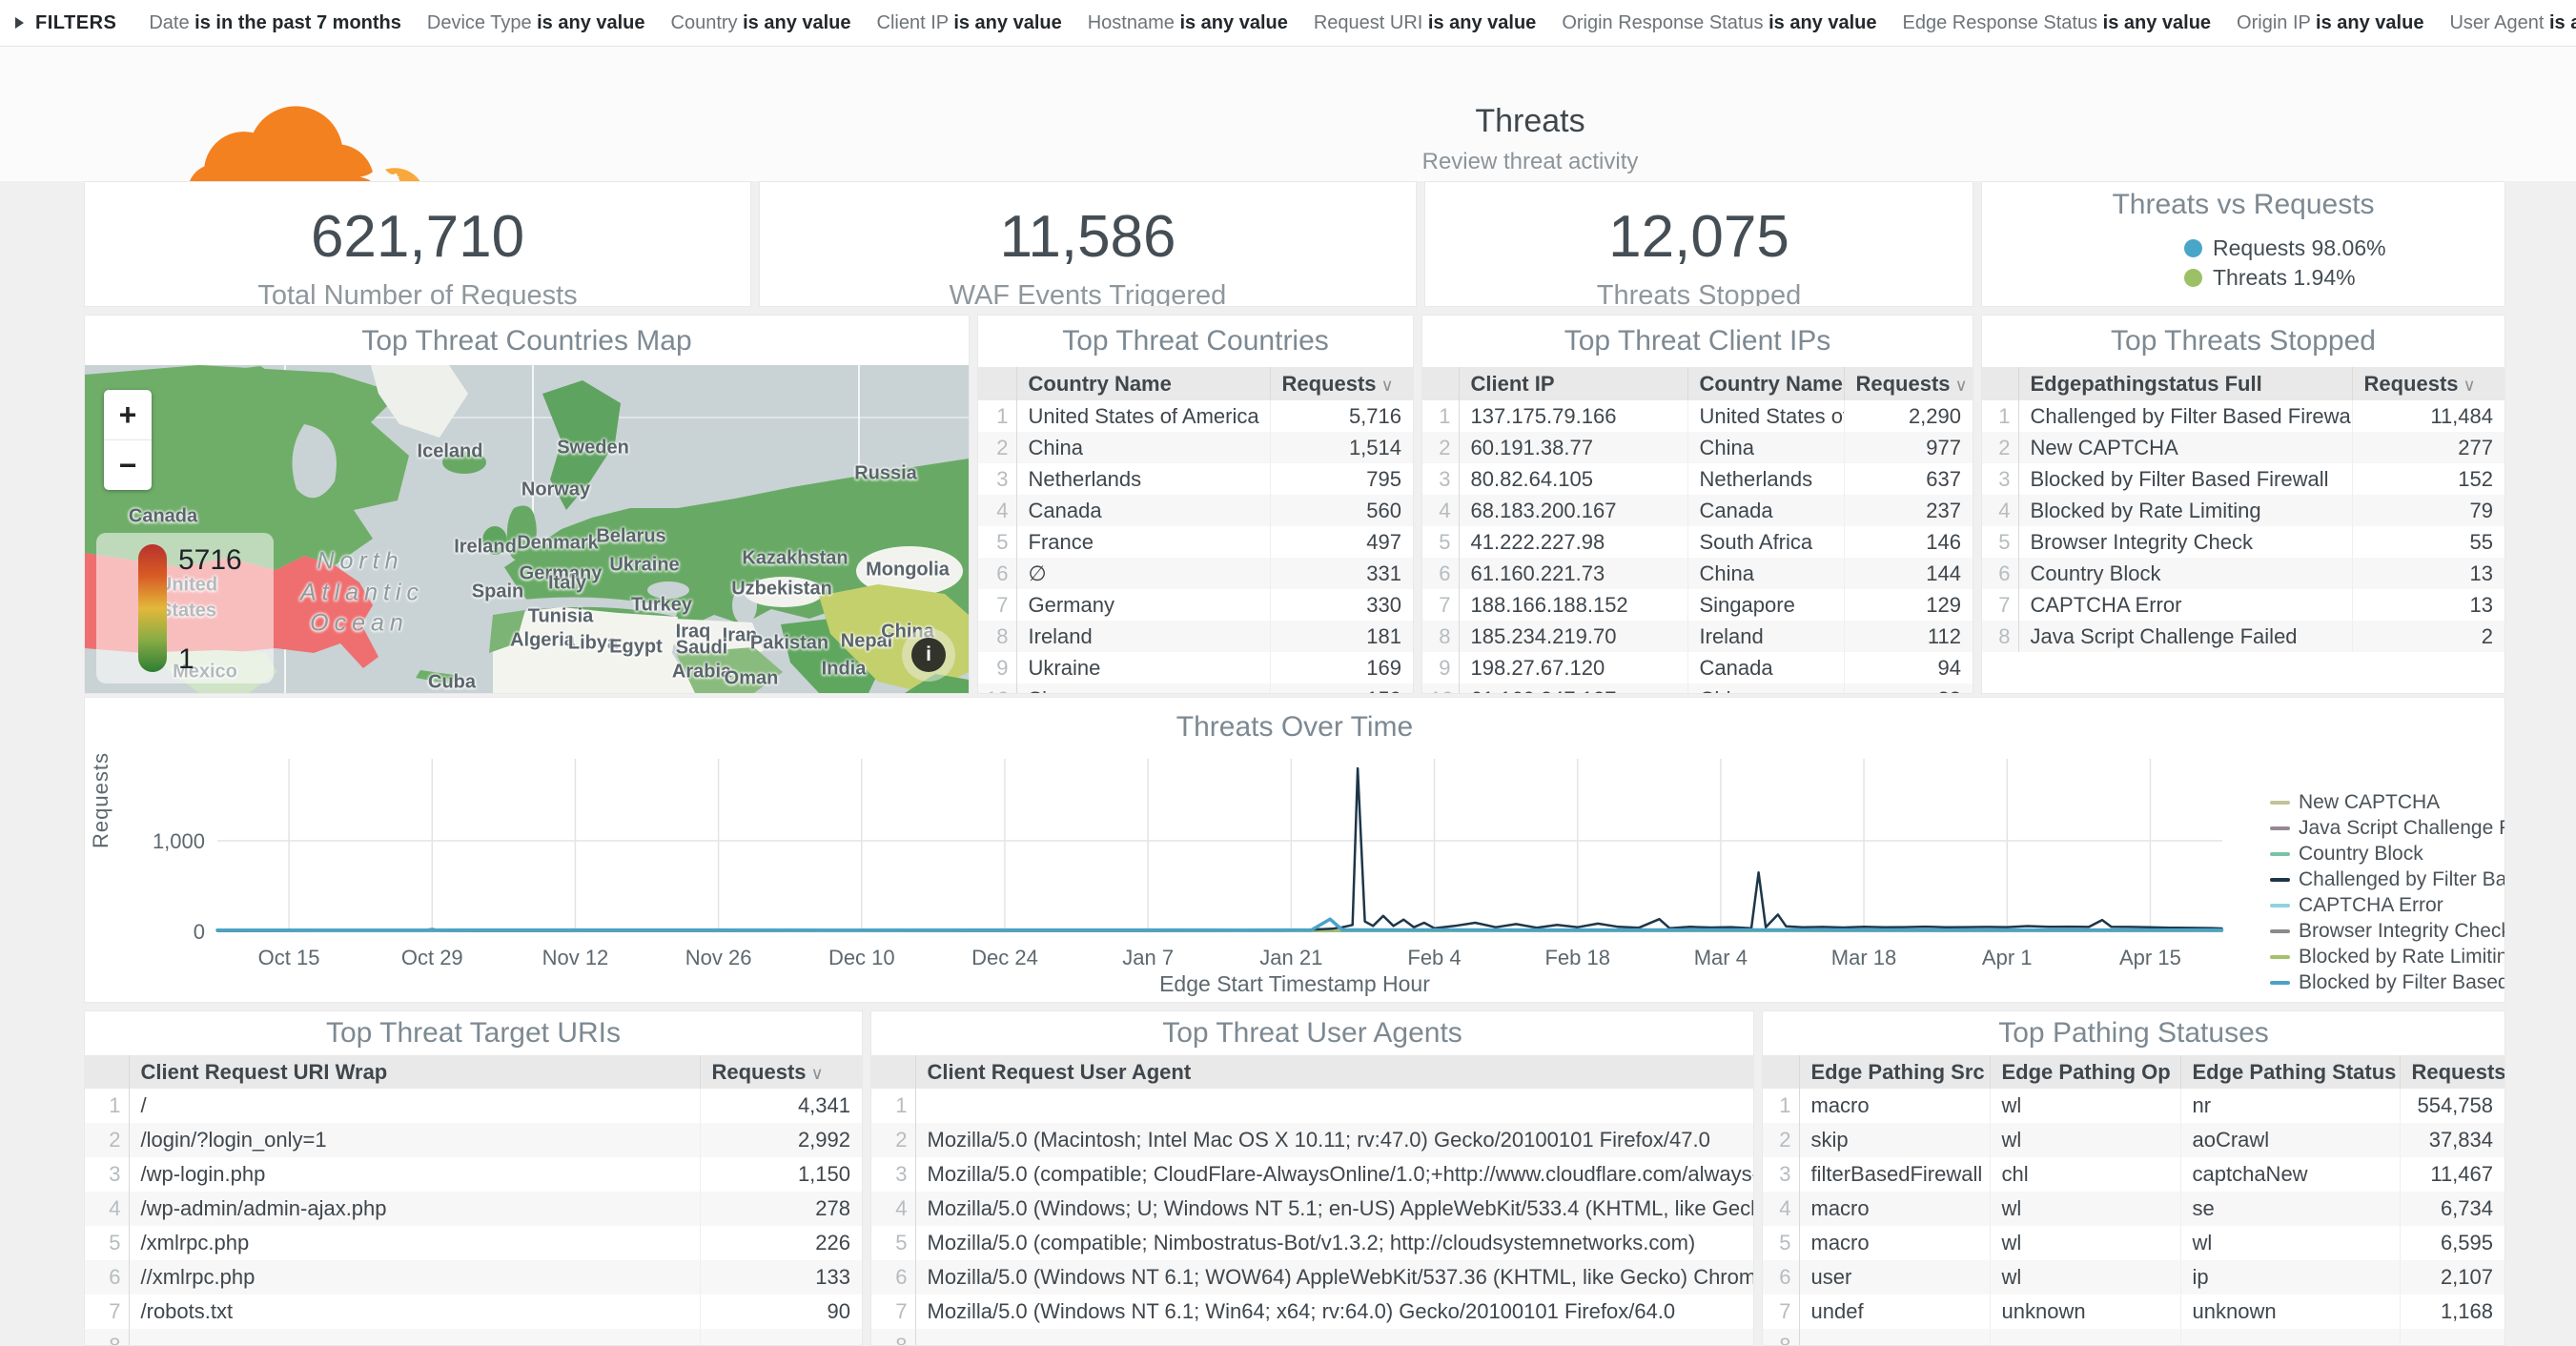 The image size is (2576, 1346). What do you see at coordinates (2387, 802) in the screenshot?
I see `legend-entry: New CAPTCHA` at bounding box center [2387, 802].